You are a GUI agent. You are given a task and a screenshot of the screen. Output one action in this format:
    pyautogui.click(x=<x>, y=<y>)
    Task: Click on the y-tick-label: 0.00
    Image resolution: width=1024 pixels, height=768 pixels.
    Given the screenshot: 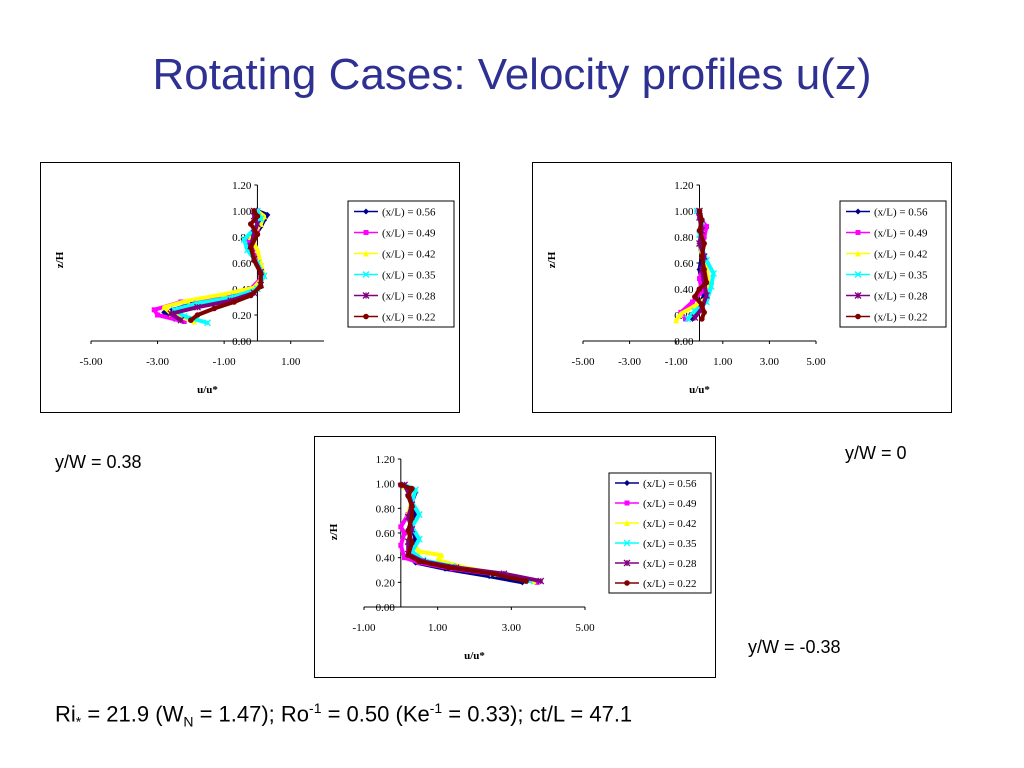 What is the action you would take?
    pyautogui.click(x=386, y=608)
    